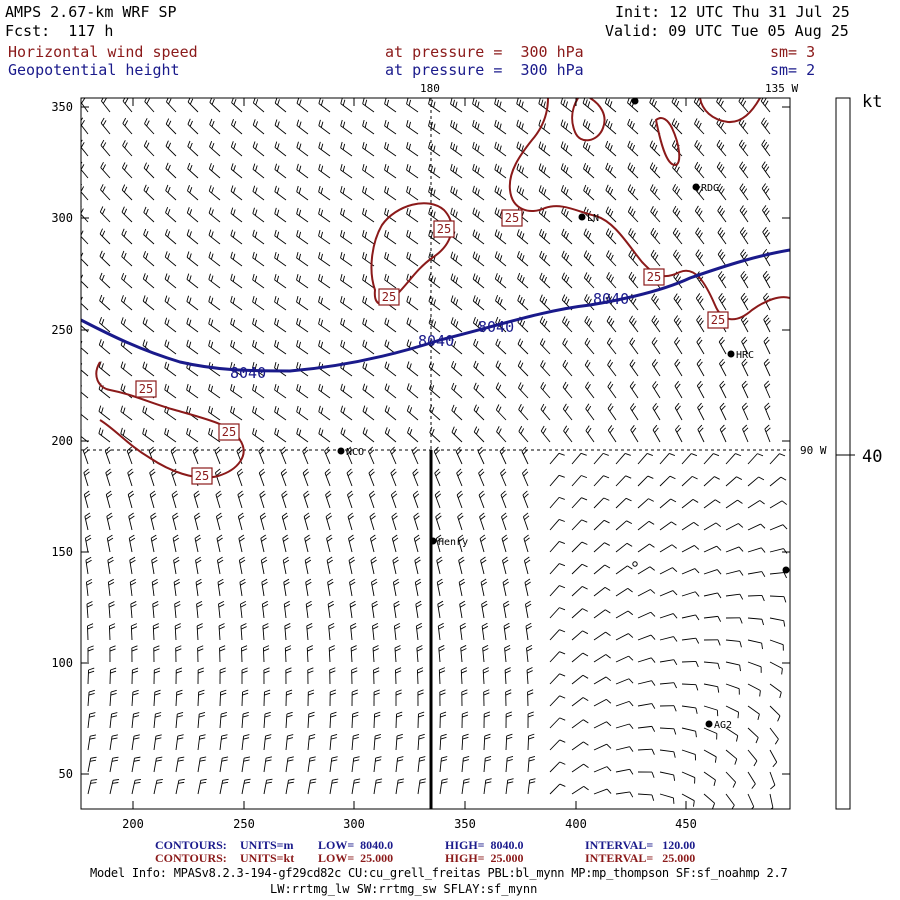  What do you see at coordinates (640, 858) in the screenshot?
I see `contours2-interval: INTERVAL= 25.000` at bounding box center [640, 858].